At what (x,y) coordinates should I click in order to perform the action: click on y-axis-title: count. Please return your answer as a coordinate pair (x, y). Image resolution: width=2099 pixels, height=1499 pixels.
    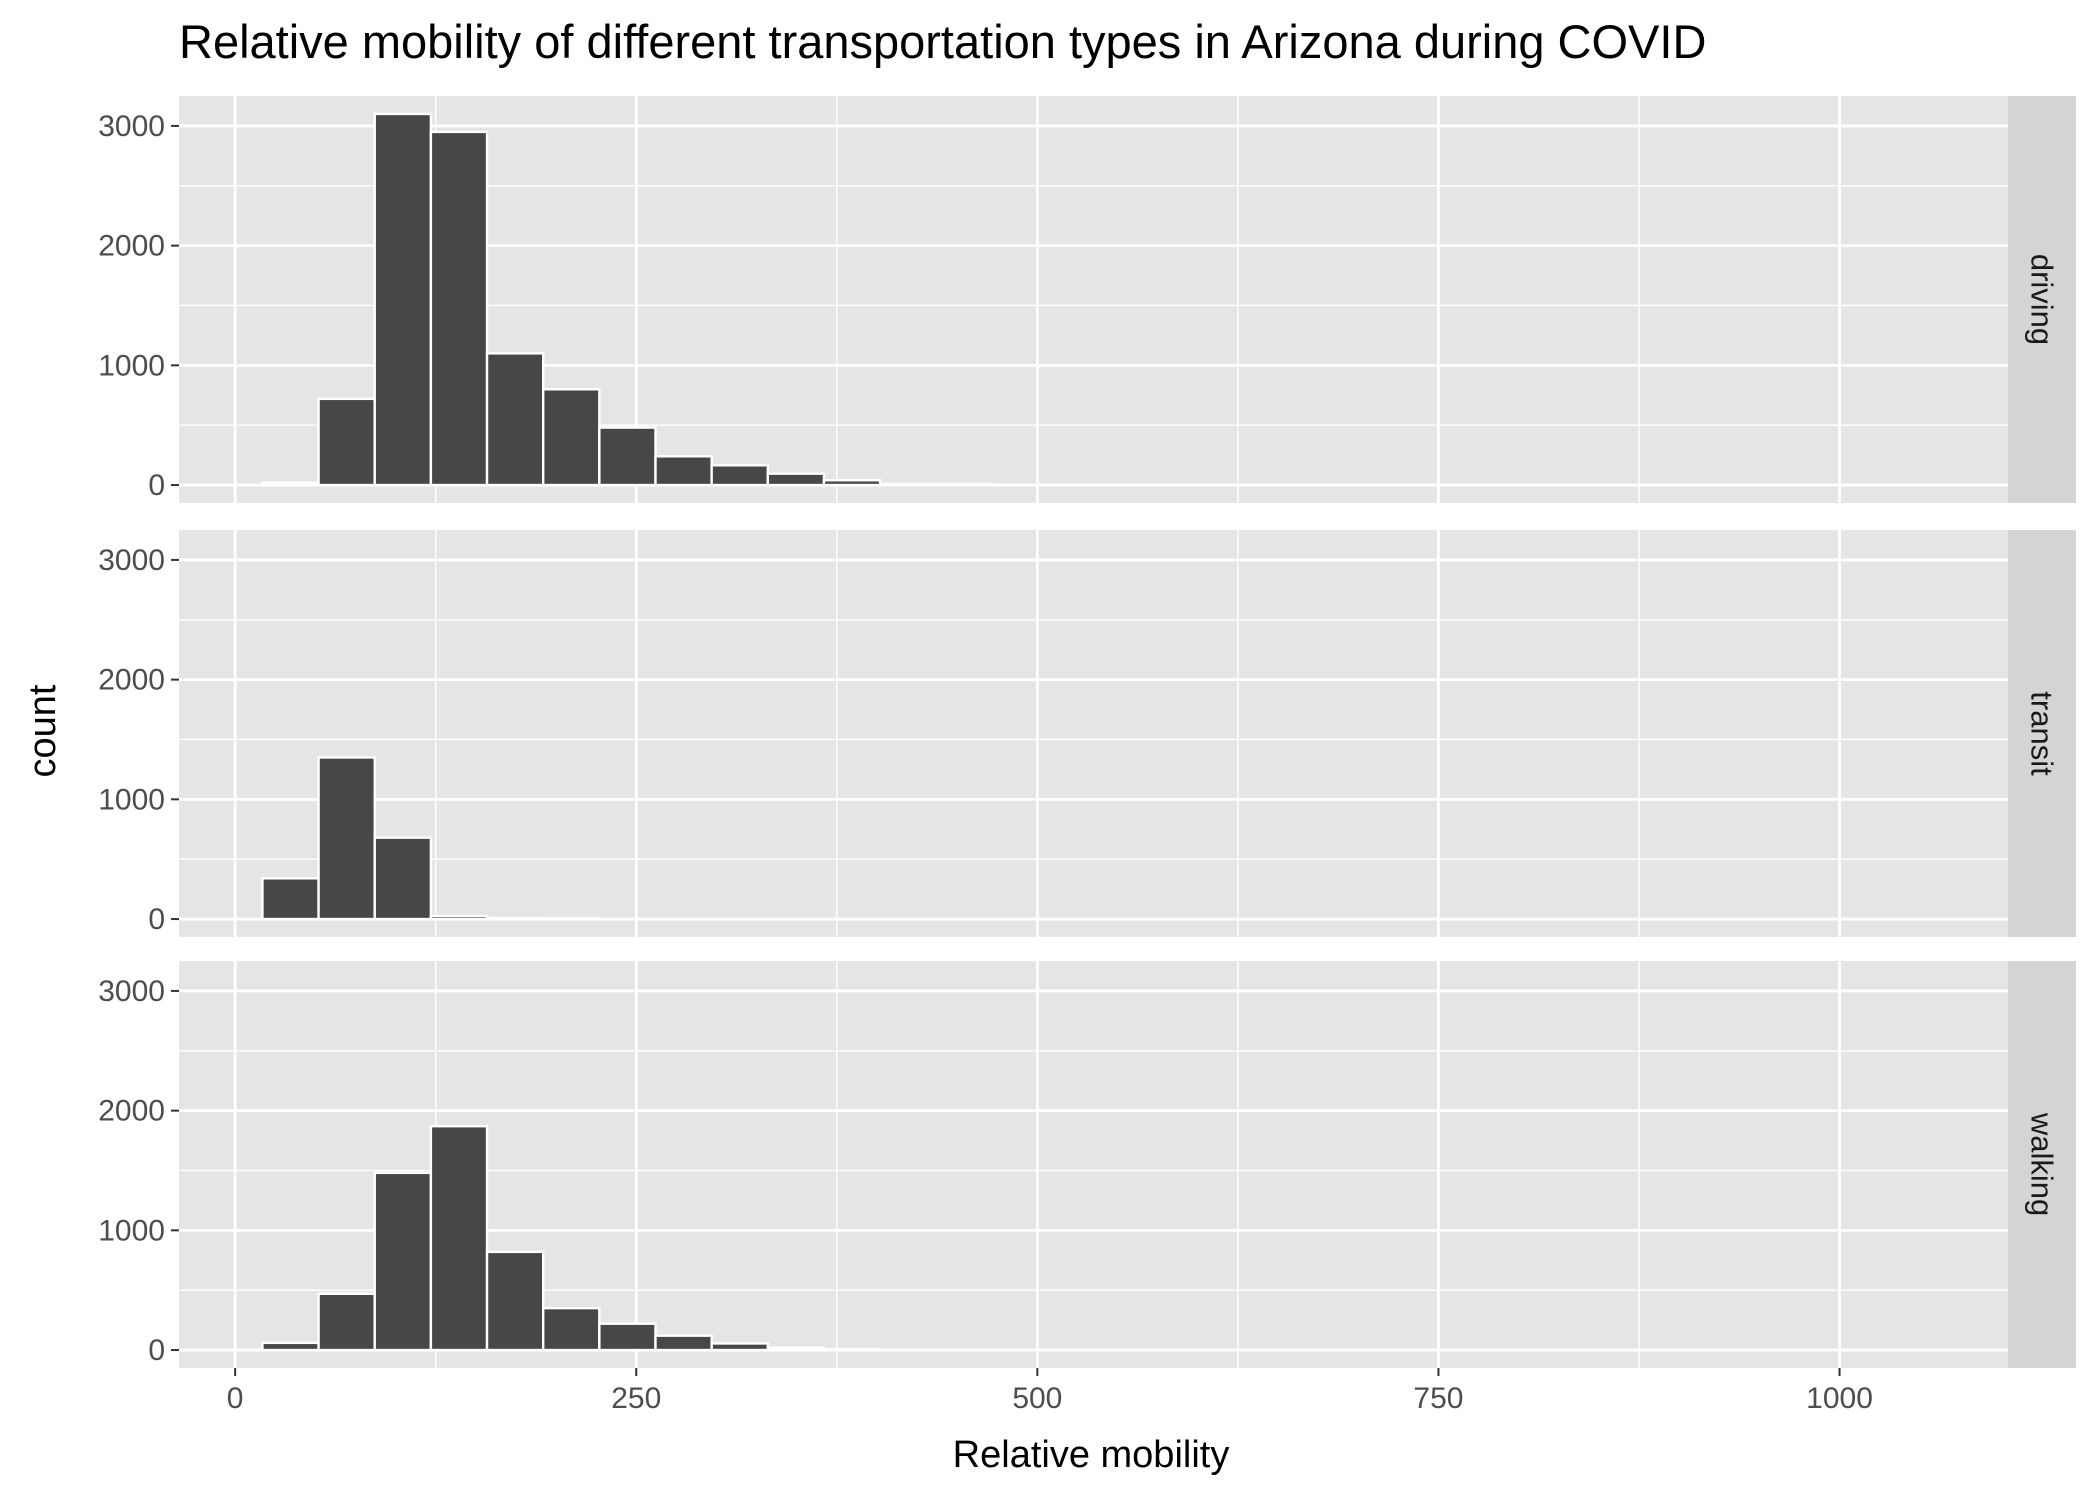
    Looking at the image, I should click on (43, 730).